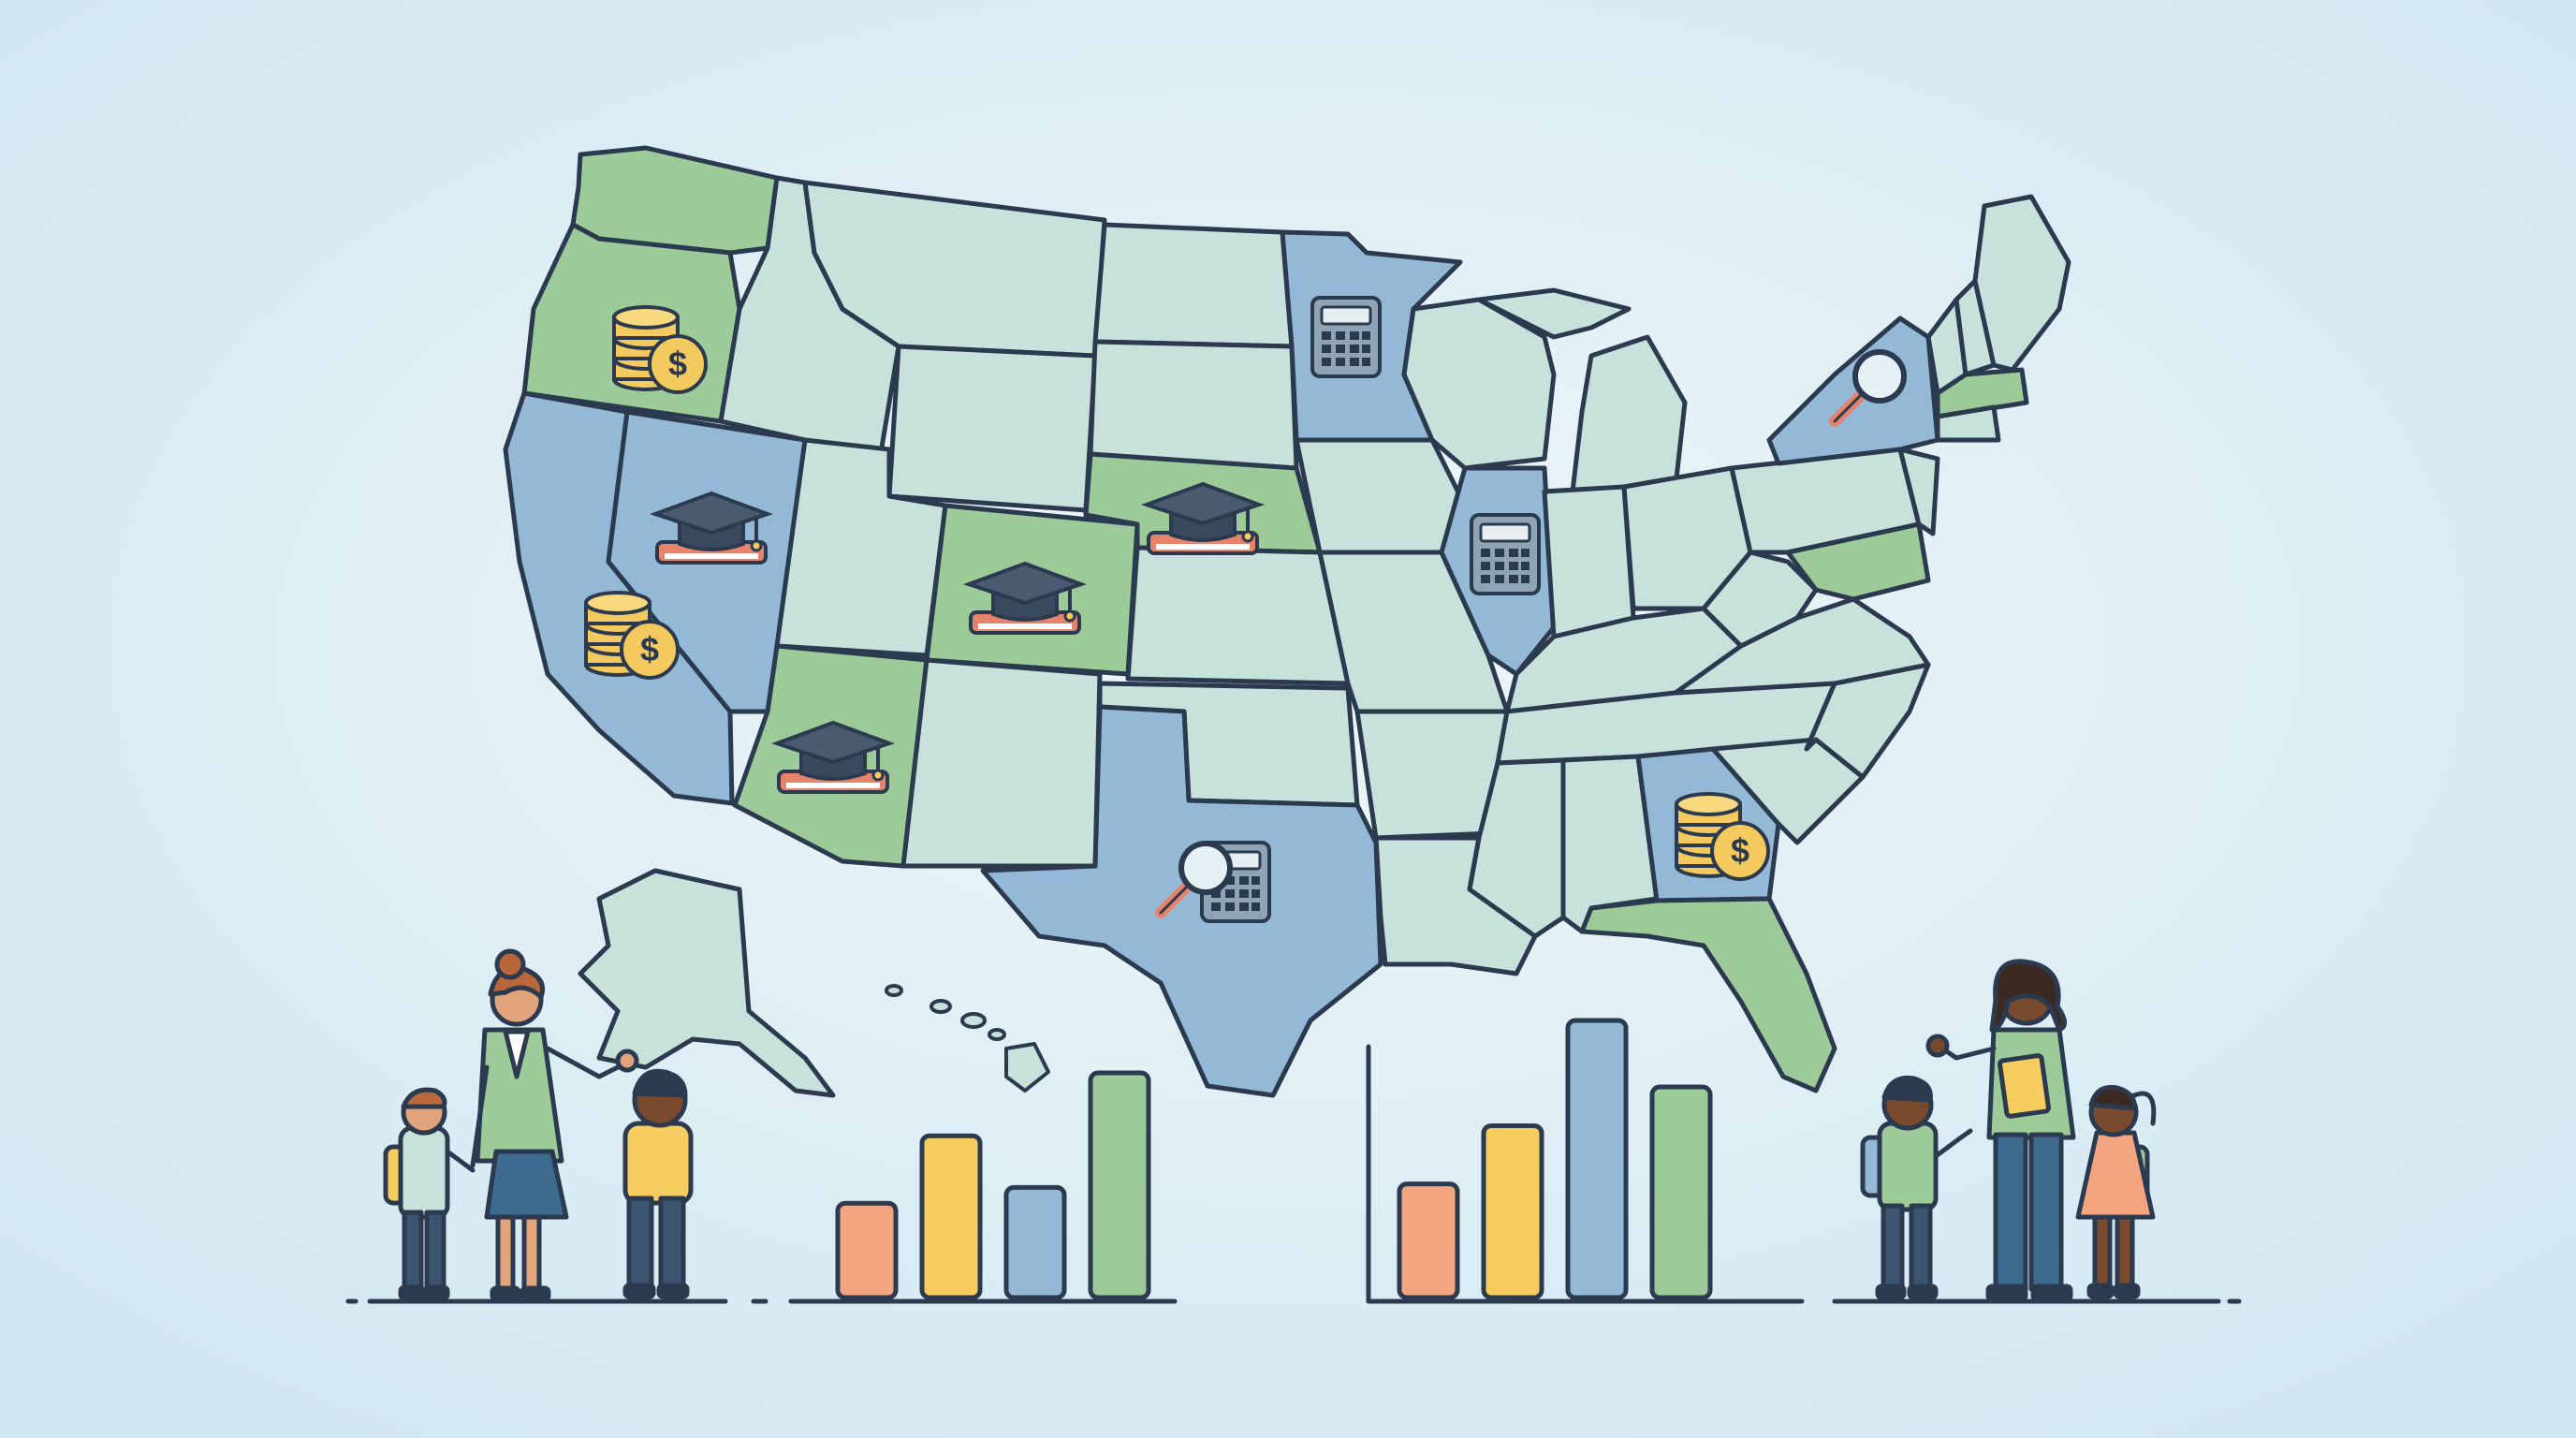 The image size is (2576, 1438). Describe the element at coordinates (1858, 561) in the screenshot. I see `state-maryland` at that location.